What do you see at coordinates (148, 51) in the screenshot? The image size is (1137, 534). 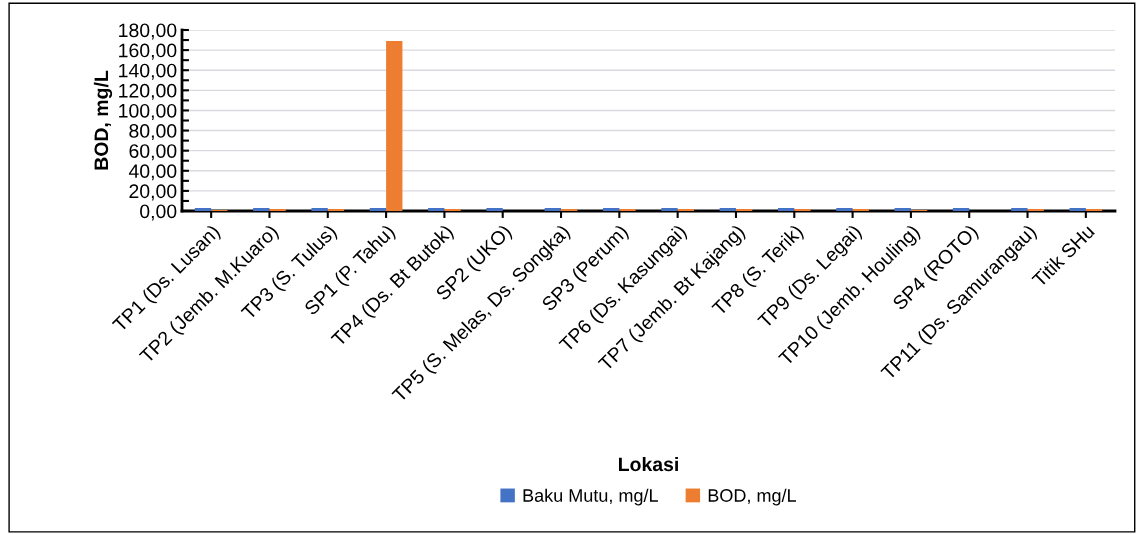 I see `y-tick-label: 160,00` at bounding box center [148, 51].